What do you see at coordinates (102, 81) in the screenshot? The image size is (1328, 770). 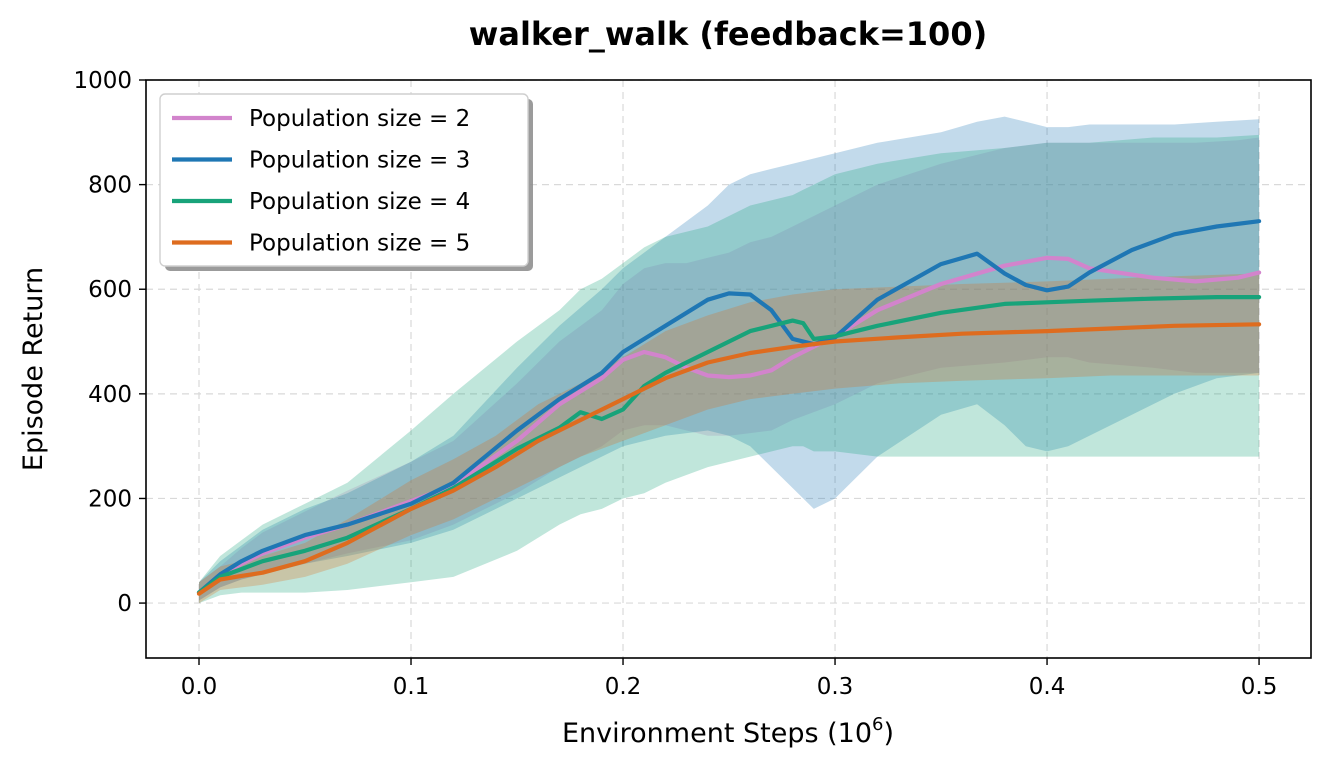 I see `y-tick-label: 1000` at bounding box center [102, 81].